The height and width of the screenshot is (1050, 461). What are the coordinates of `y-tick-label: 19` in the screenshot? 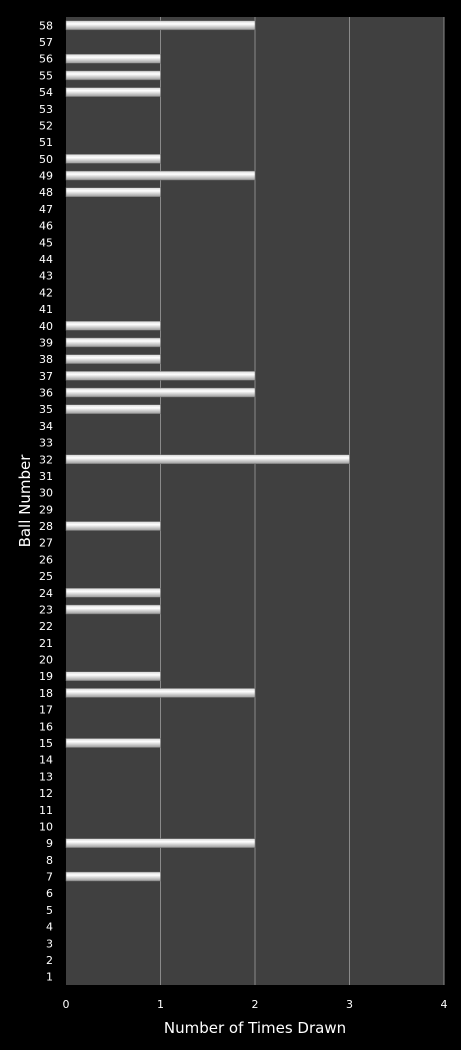 It's located at (46, 676).